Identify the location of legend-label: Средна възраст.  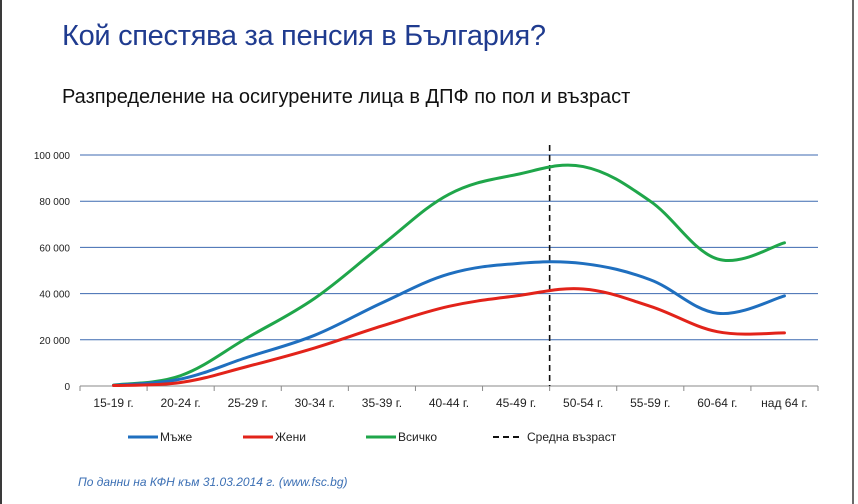
(572, 437).